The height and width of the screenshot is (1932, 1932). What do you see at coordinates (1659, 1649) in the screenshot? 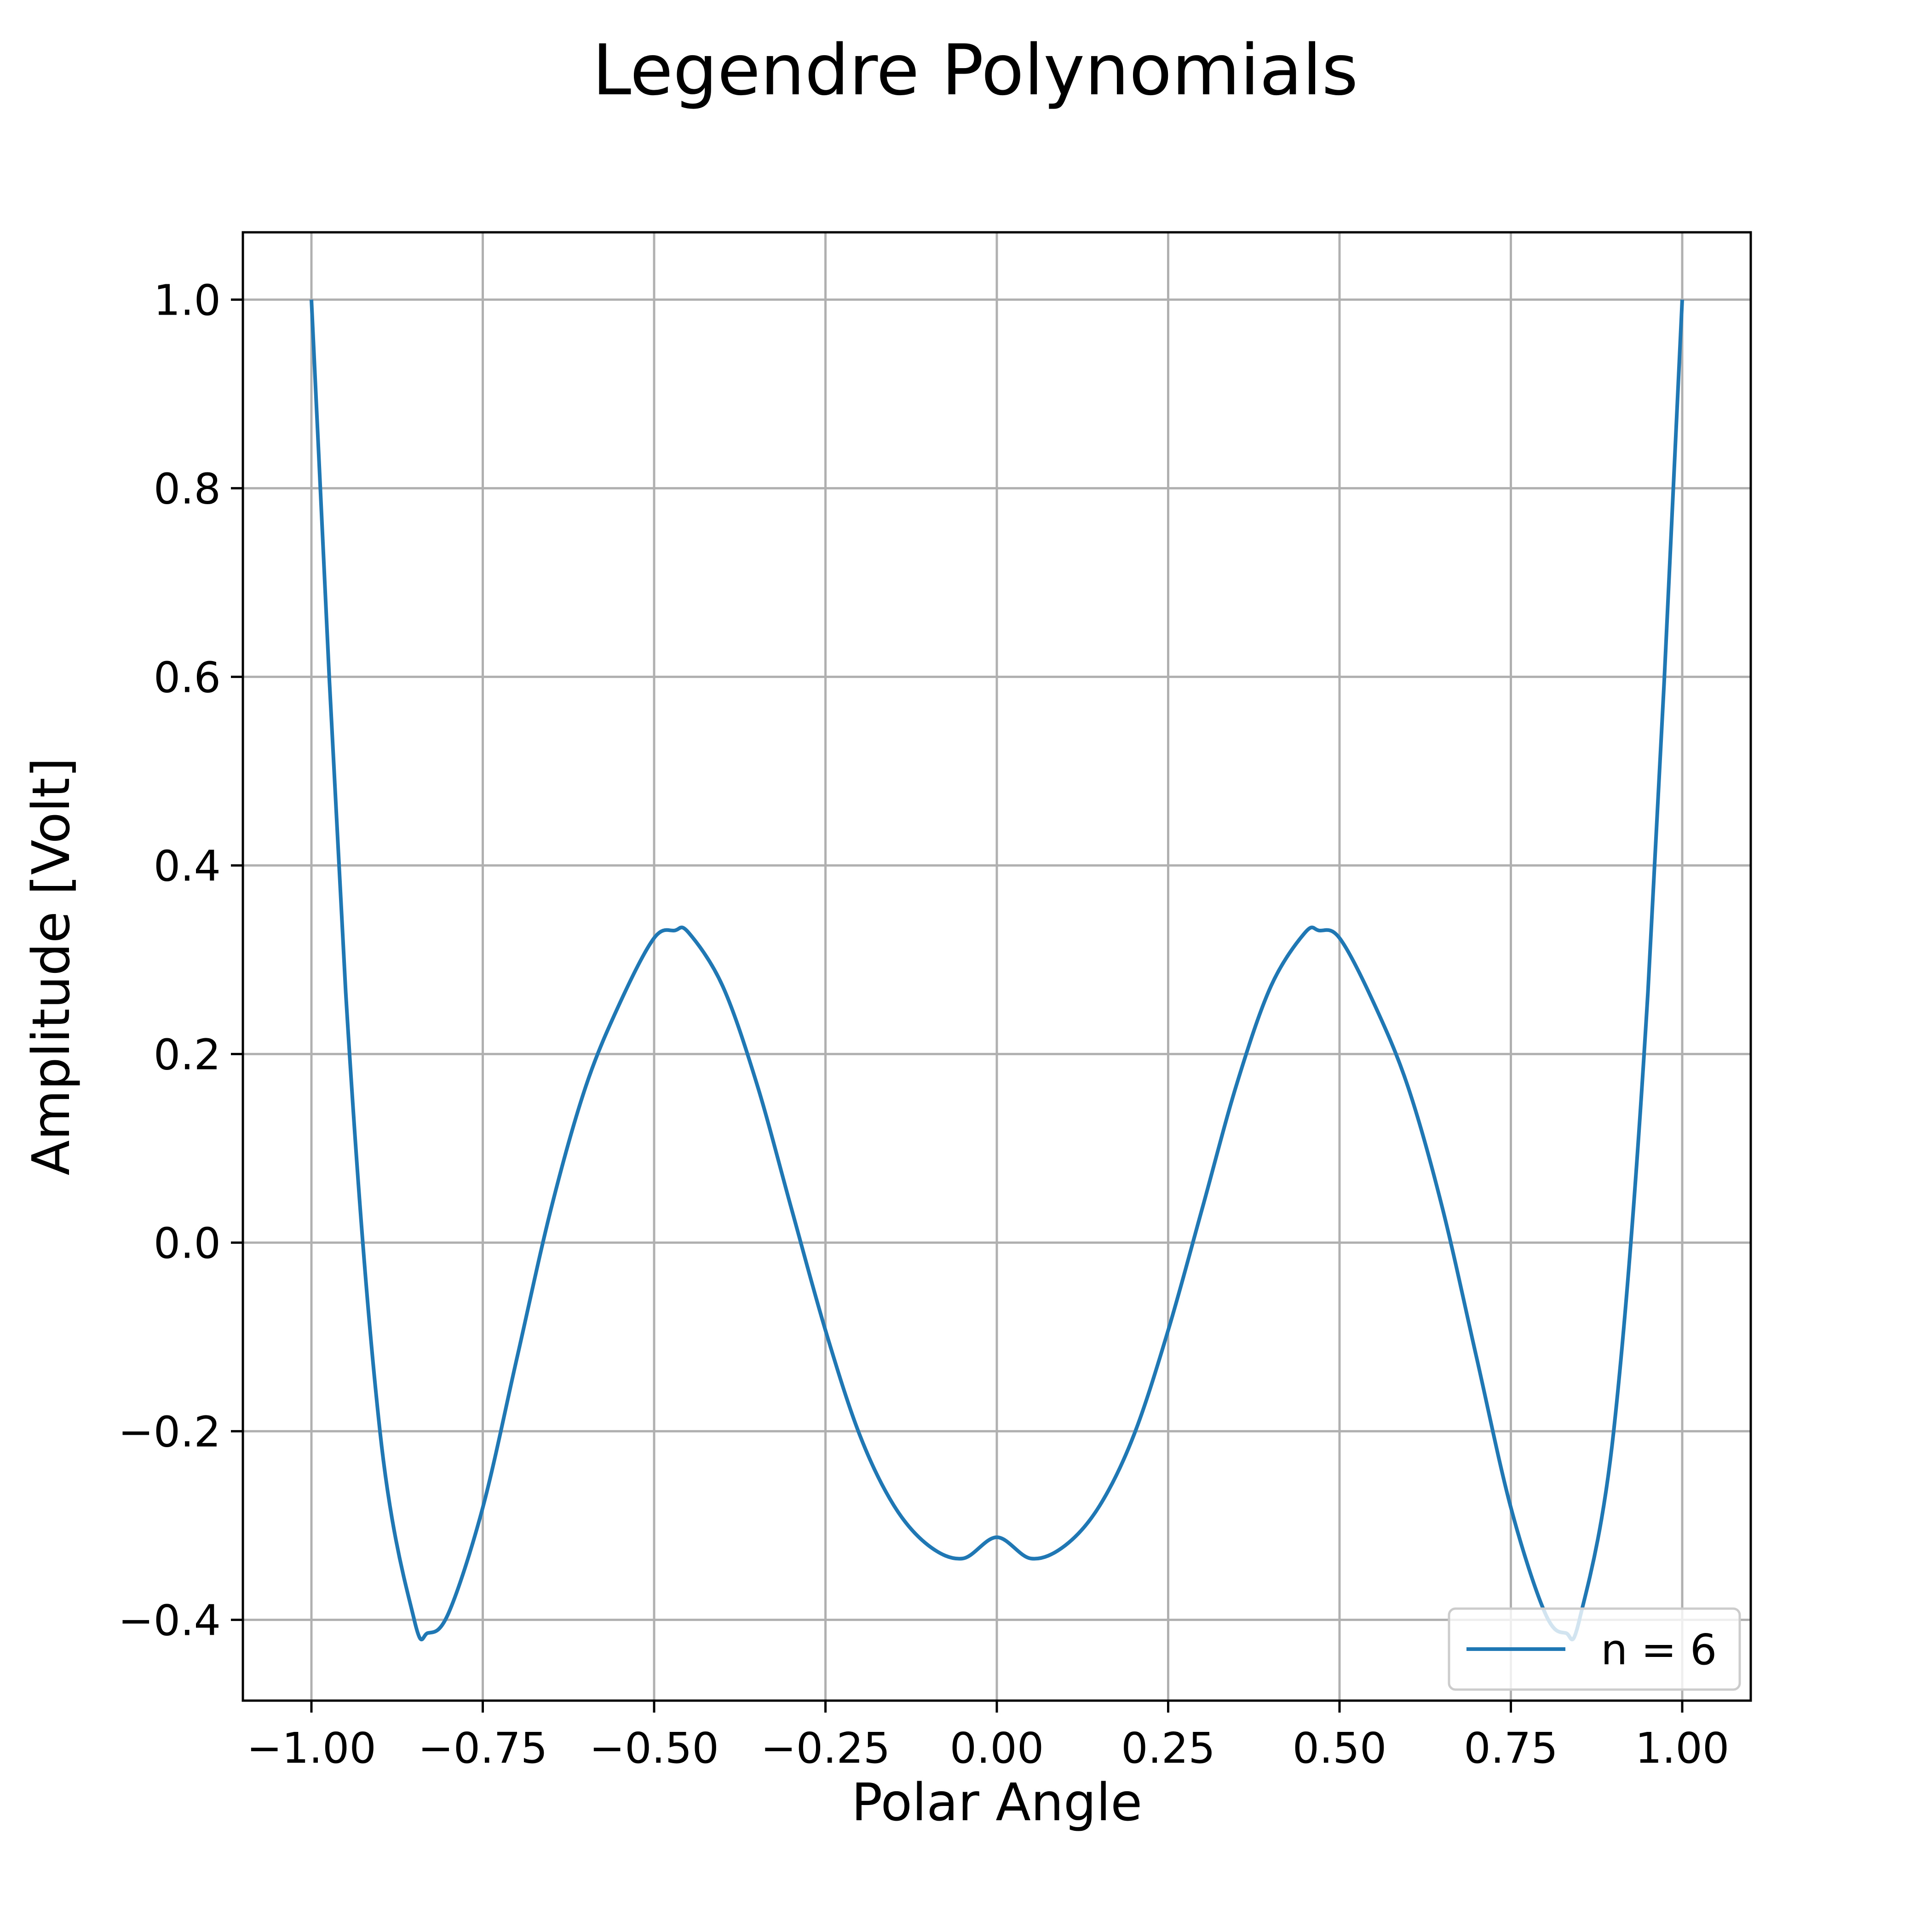
I see `legend-label: n = 6` at bounding box center [1659, 1649].